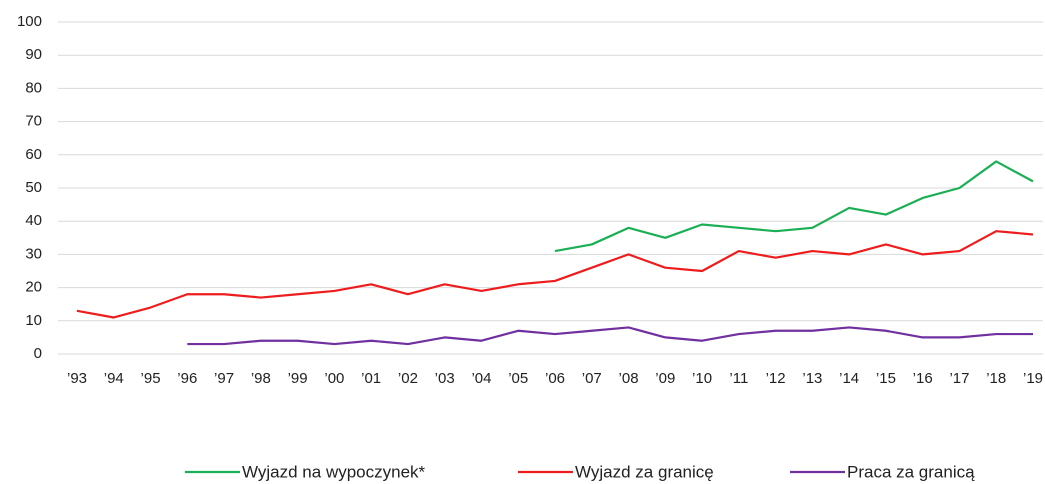 This screenshot has width=1045, height=484. I want to click on y-tick-label: 20, so click(33, 287).